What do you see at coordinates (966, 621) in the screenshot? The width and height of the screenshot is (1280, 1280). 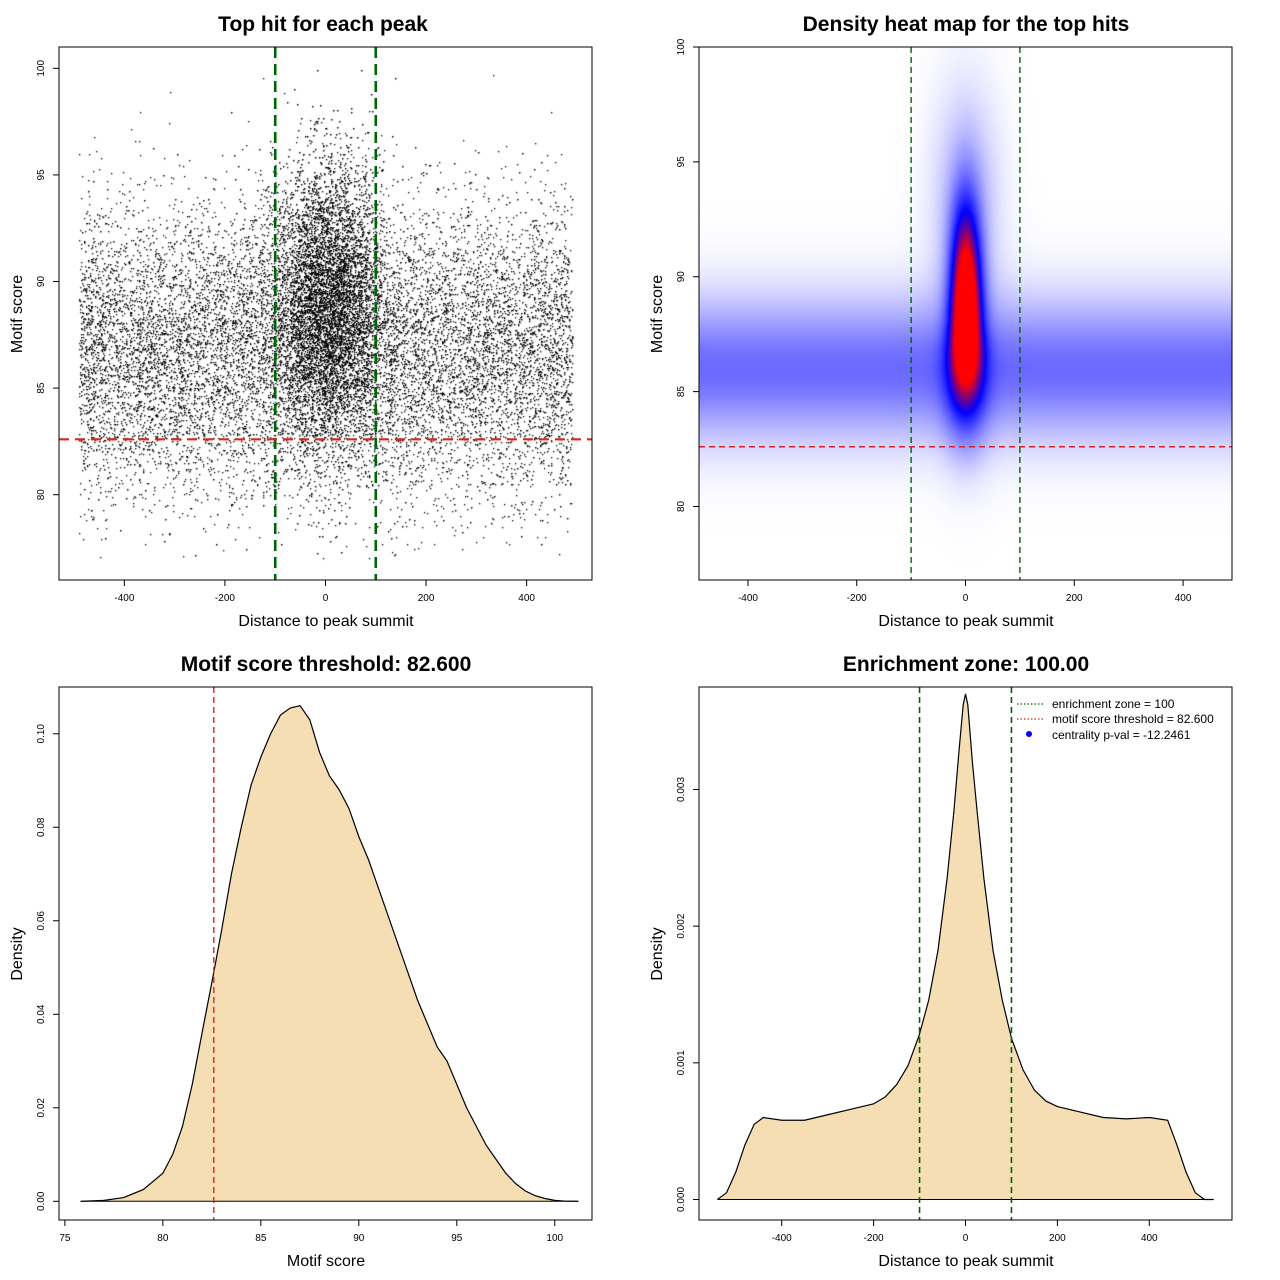 I see `heatmap-xlabel: Distance to peak summit` at bounding box center [966, 621].